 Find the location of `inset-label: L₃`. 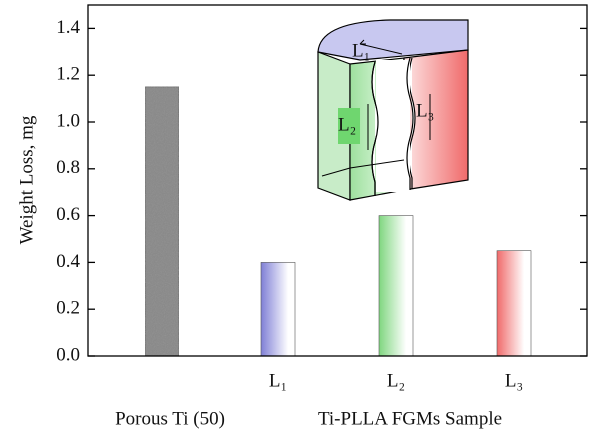

inset-label: L₃ is located at coordinates (425, 110).